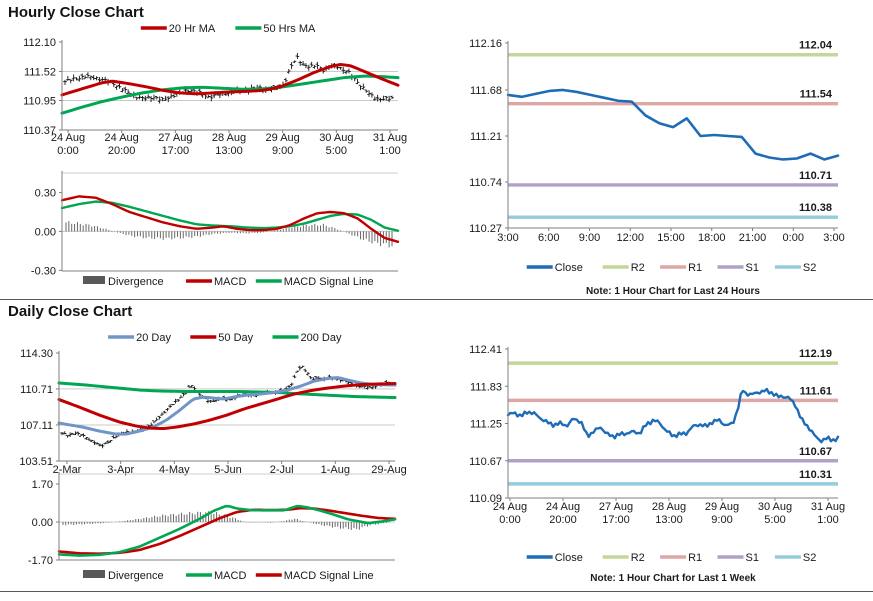 This screenshot has height=601, width=873. Describe the element at coordinates (816, 391) in the screenshot. I see `pivot-value-label-r1: 111.61` at that location.